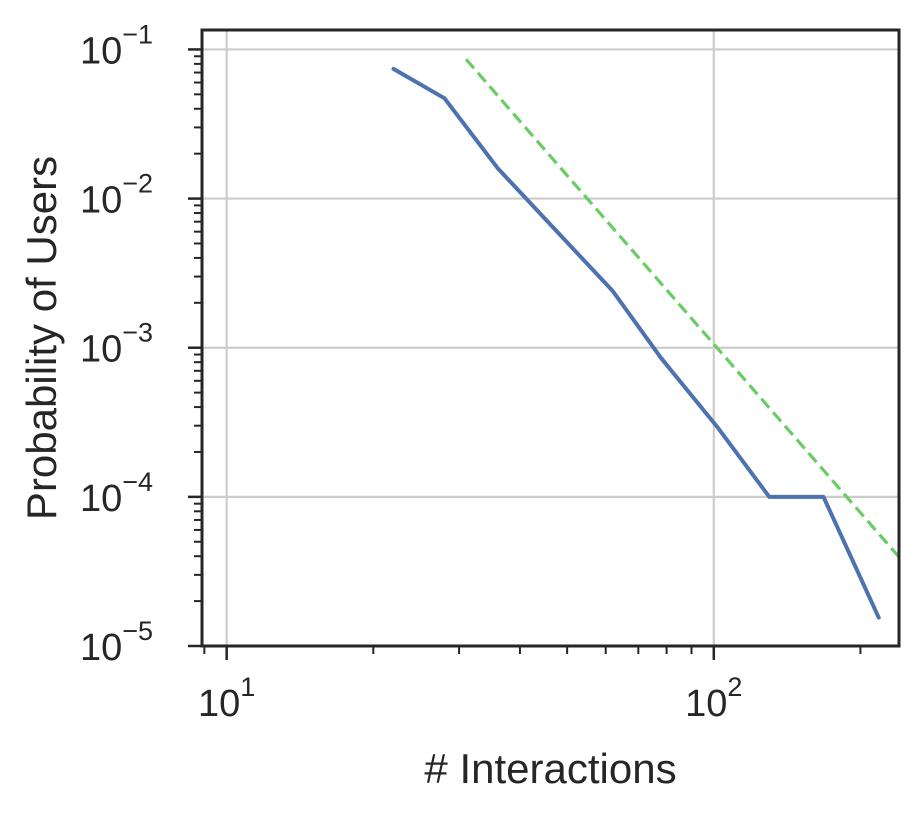  I want to click on x-tick-label: 10¹, so click(226, 698).